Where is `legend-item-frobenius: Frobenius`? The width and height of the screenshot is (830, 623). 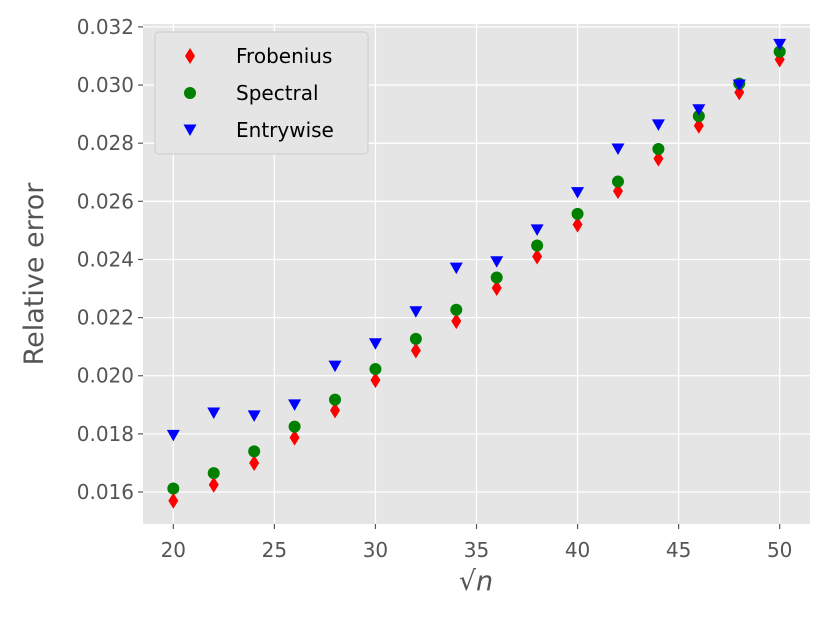 legend-item-frobenius: Frobenius is located at coordinates (258, 56).